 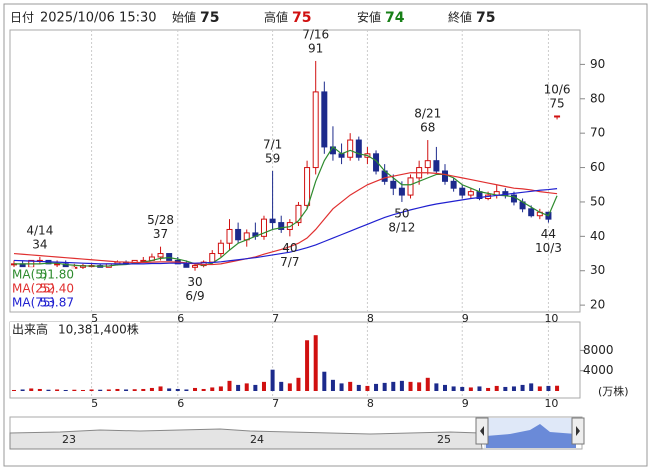 I want to click on y-tick-label: 4000, so click(x=598, y=370).